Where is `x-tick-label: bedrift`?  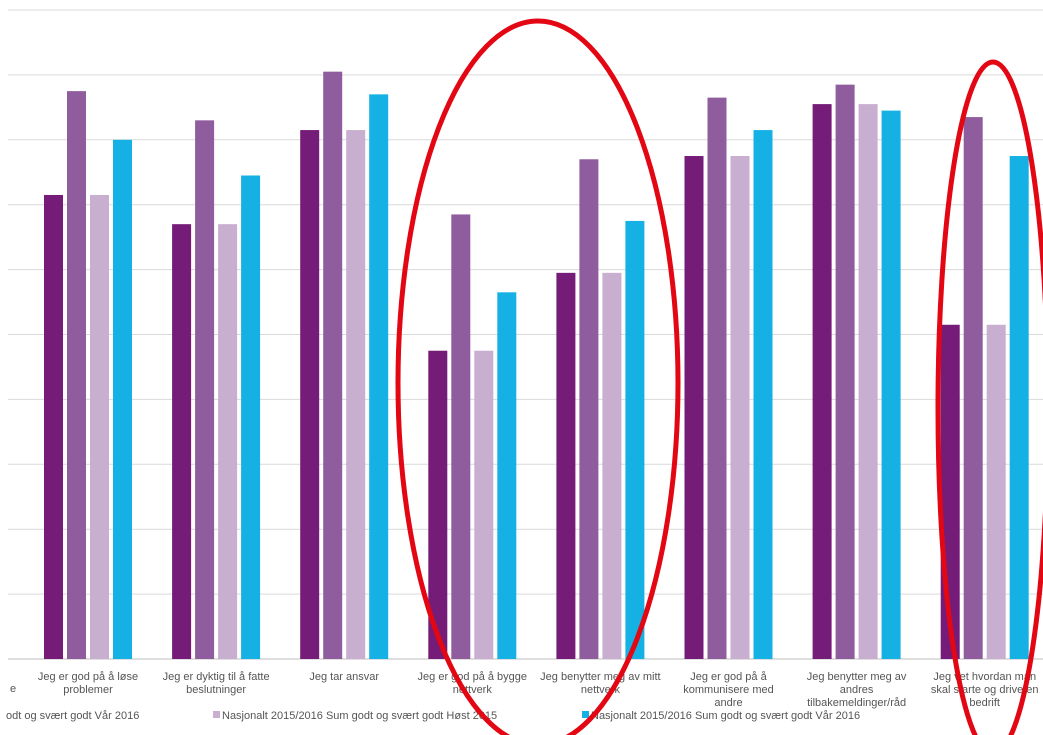
x-tick-label: bedrift is located at coordinates (984, 703).